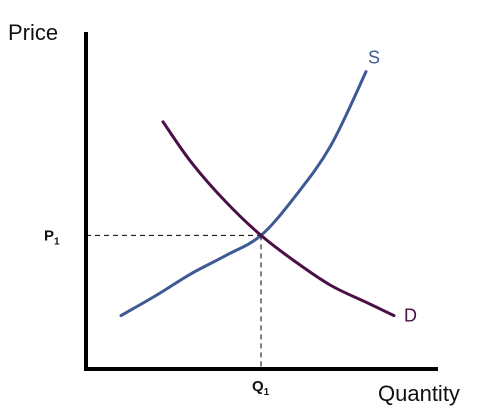 Image resolution: width=504 pixels, height=417 pixels. Describe the element at coordinates (52, 237) in the screenshot. I see `price-equilibrium-label: P1` at that location.